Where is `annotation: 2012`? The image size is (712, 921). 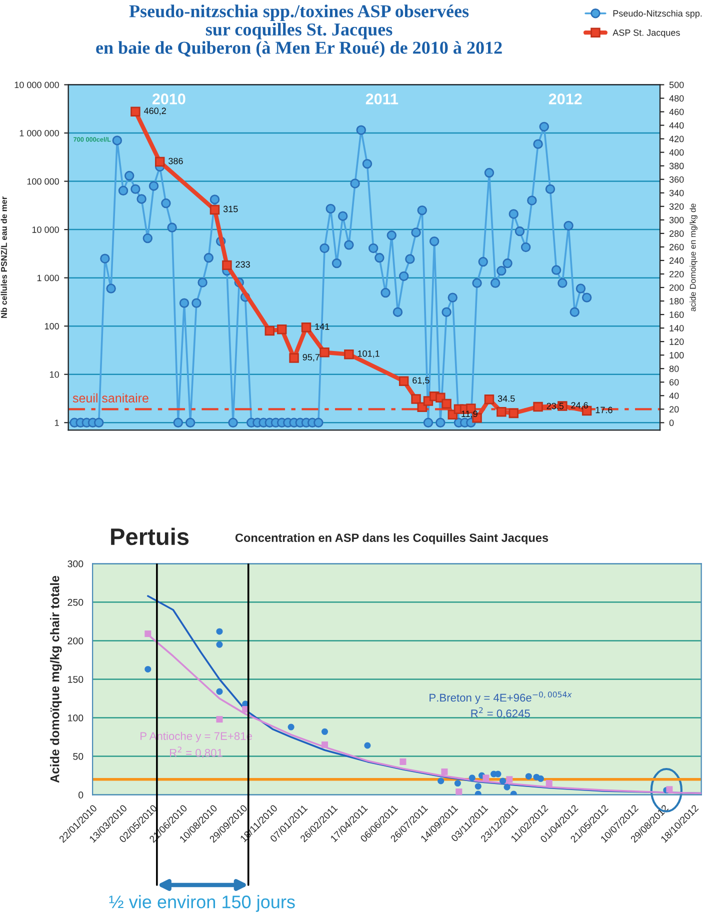
annotation: 2012 is located at coordinates (565, 99).